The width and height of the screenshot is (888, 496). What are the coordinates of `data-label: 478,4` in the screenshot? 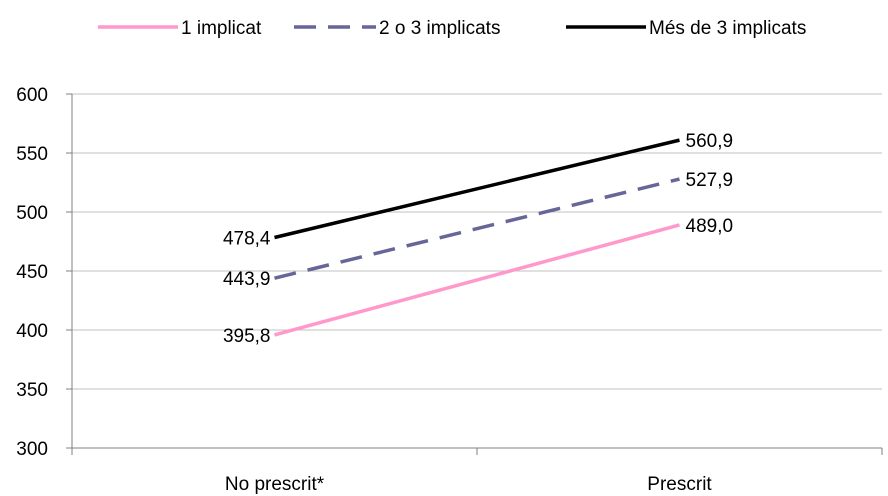 It's located at (247, 238).